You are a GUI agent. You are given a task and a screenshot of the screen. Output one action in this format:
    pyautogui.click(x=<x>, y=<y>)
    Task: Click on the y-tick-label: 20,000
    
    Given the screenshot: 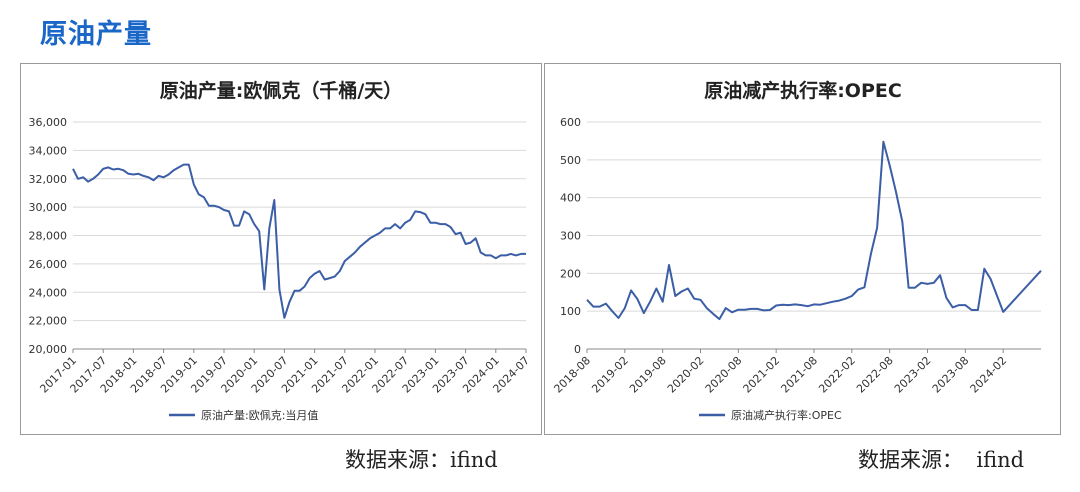 What is the action you would take?
    pyautogui.click(x=48, y=349)
    